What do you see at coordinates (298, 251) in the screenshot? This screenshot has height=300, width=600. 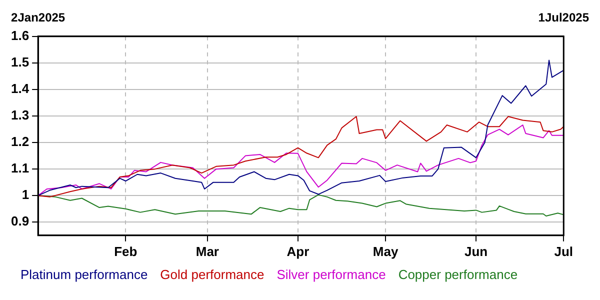 I see `x-tick-label: Apr` at bounding box center [298, 251].